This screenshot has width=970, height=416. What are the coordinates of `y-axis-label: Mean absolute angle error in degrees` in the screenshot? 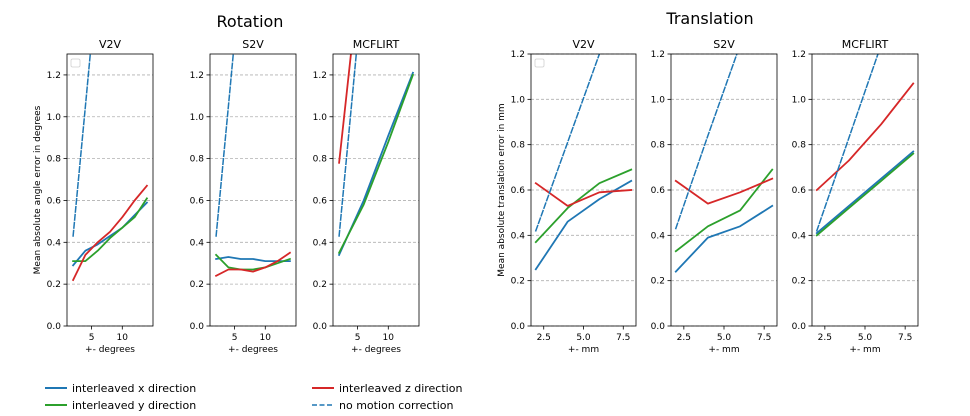 It's located at (38, 189).